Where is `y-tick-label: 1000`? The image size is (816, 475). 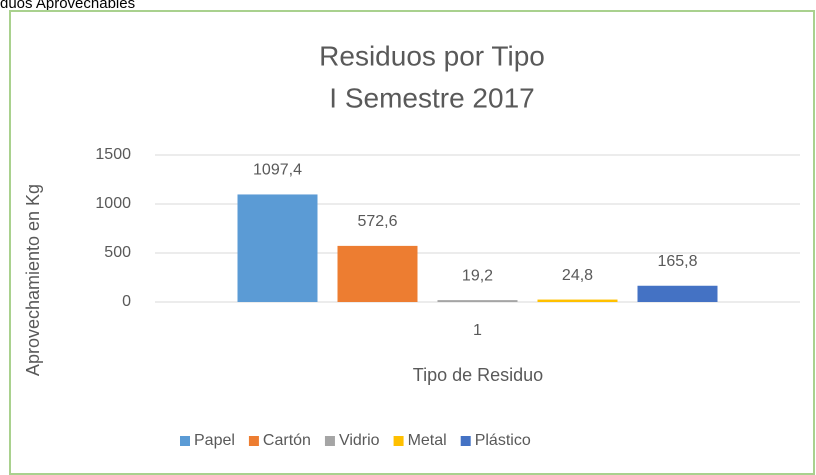
y-tick-label: 1000 is located at coordinates (113, 203).